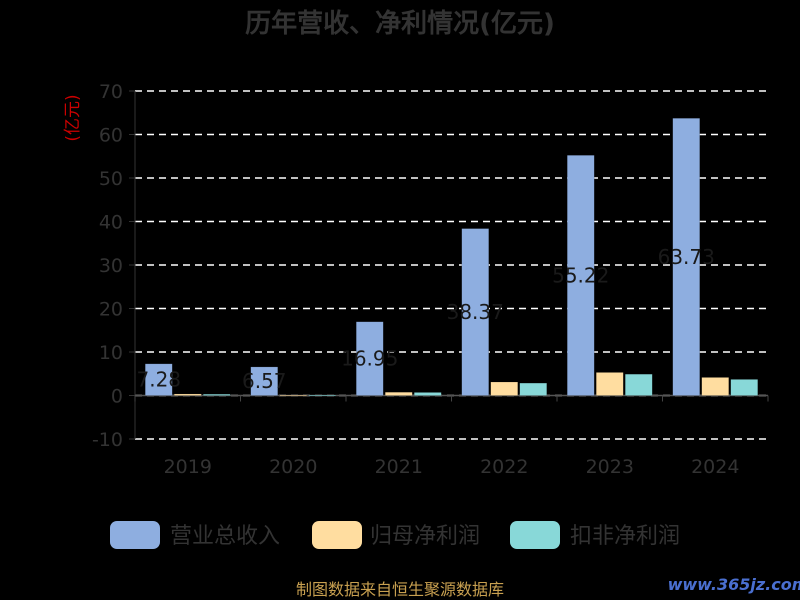  I want to click on legend-label: 扣非净利润, so click(625, 536).